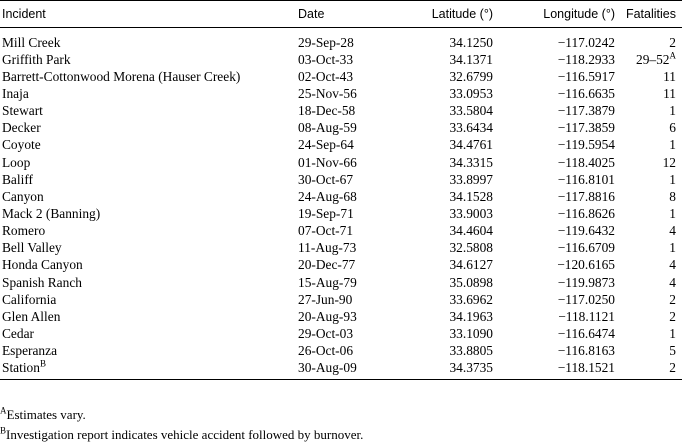 The width and height of the screenshot is (682, 446). What do you see at coordinates (121, 76) in the screenshot?
I see `incident-cell-text: Barrett-Cottonwood Morena (Hauser Creek)` at bounding box center [121, 76].